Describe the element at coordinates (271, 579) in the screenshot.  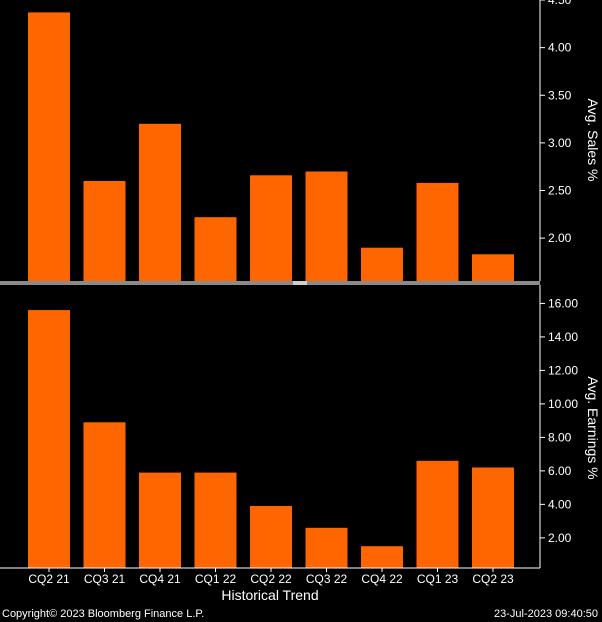
I see `x-tick-label: CQ2 22` at that location.